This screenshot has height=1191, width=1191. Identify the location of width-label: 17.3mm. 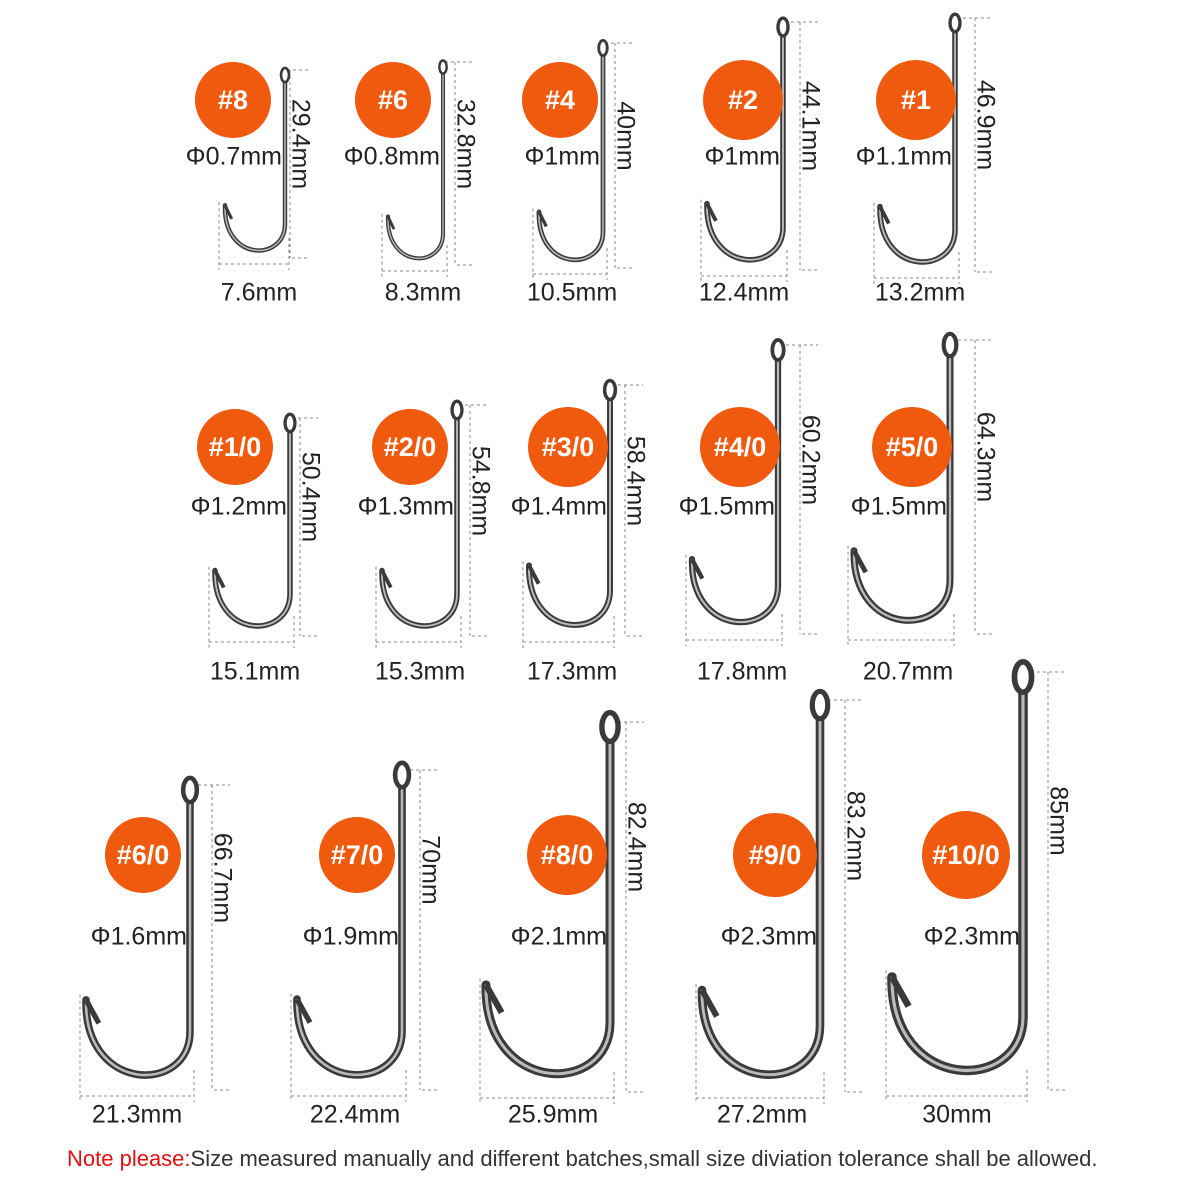
(572, 671).